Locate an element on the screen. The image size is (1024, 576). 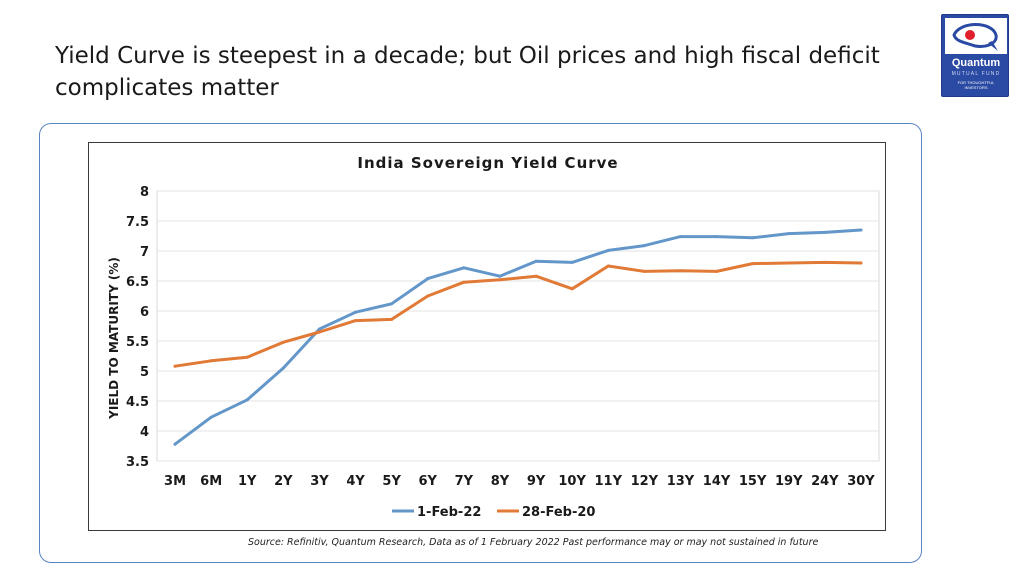
x-tick-label: 5Y is located at coordinates (391, 481).